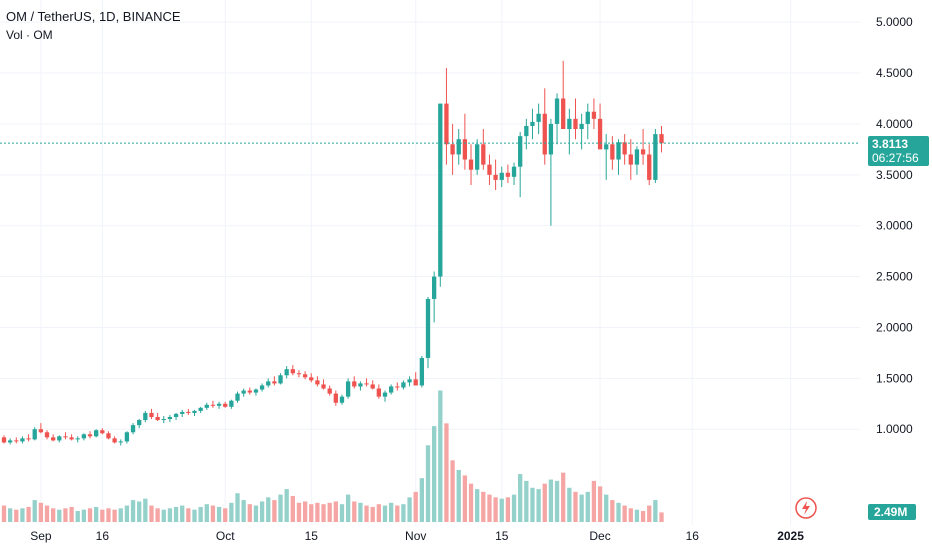  Describe the element at coordinates (693, 536) in the screenshot. I see `time-tick-label: 16` at that location.